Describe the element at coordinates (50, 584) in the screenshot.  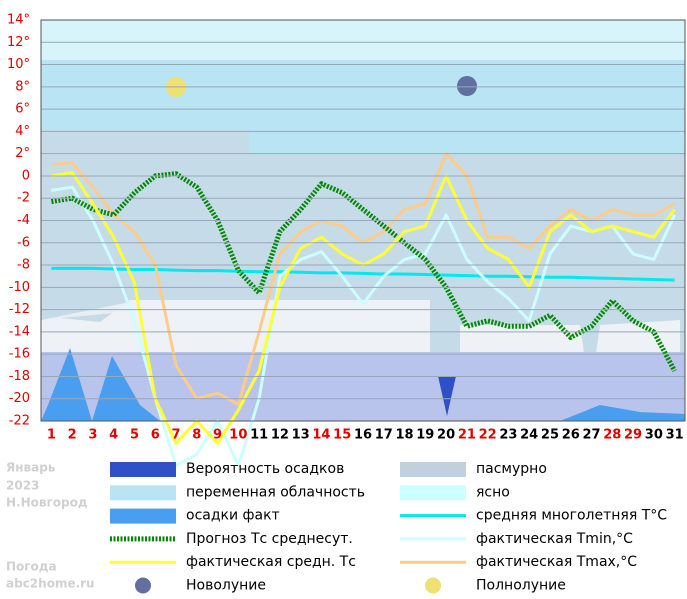
I see `side-text: abc2home.ru` at that location.